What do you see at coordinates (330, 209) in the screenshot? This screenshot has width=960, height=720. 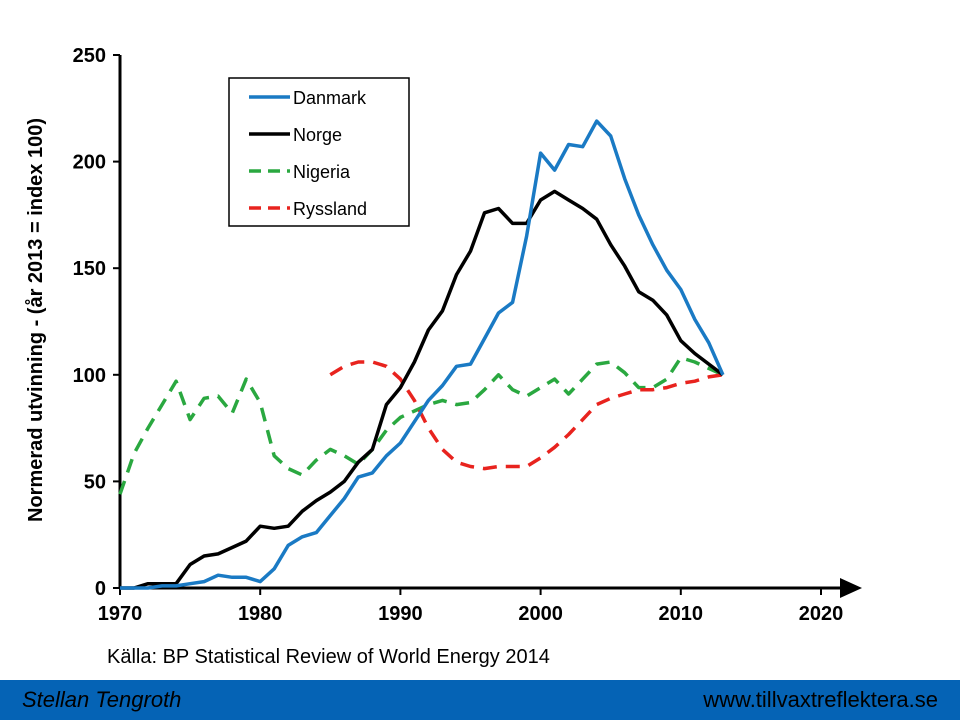 I see `legend-label-ryssland: Ryssland` at bounding box center [330, 209].